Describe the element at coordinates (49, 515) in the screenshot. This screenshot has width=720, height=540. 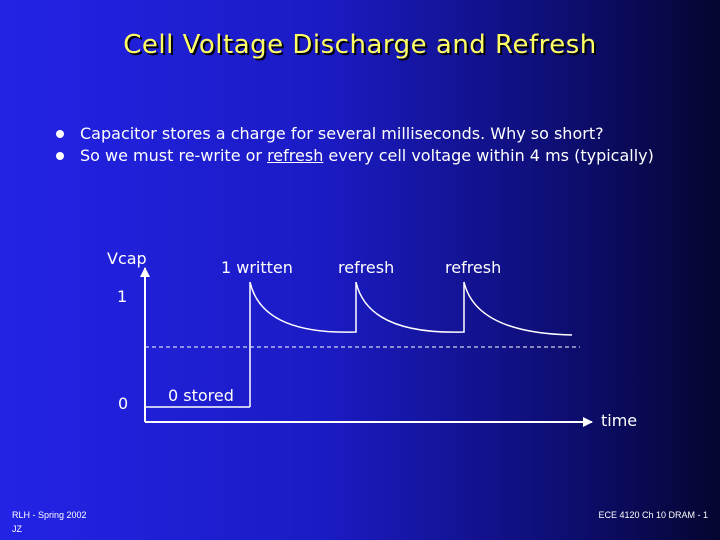
I see `footer-author: RLH - Spring 2002` at that location.